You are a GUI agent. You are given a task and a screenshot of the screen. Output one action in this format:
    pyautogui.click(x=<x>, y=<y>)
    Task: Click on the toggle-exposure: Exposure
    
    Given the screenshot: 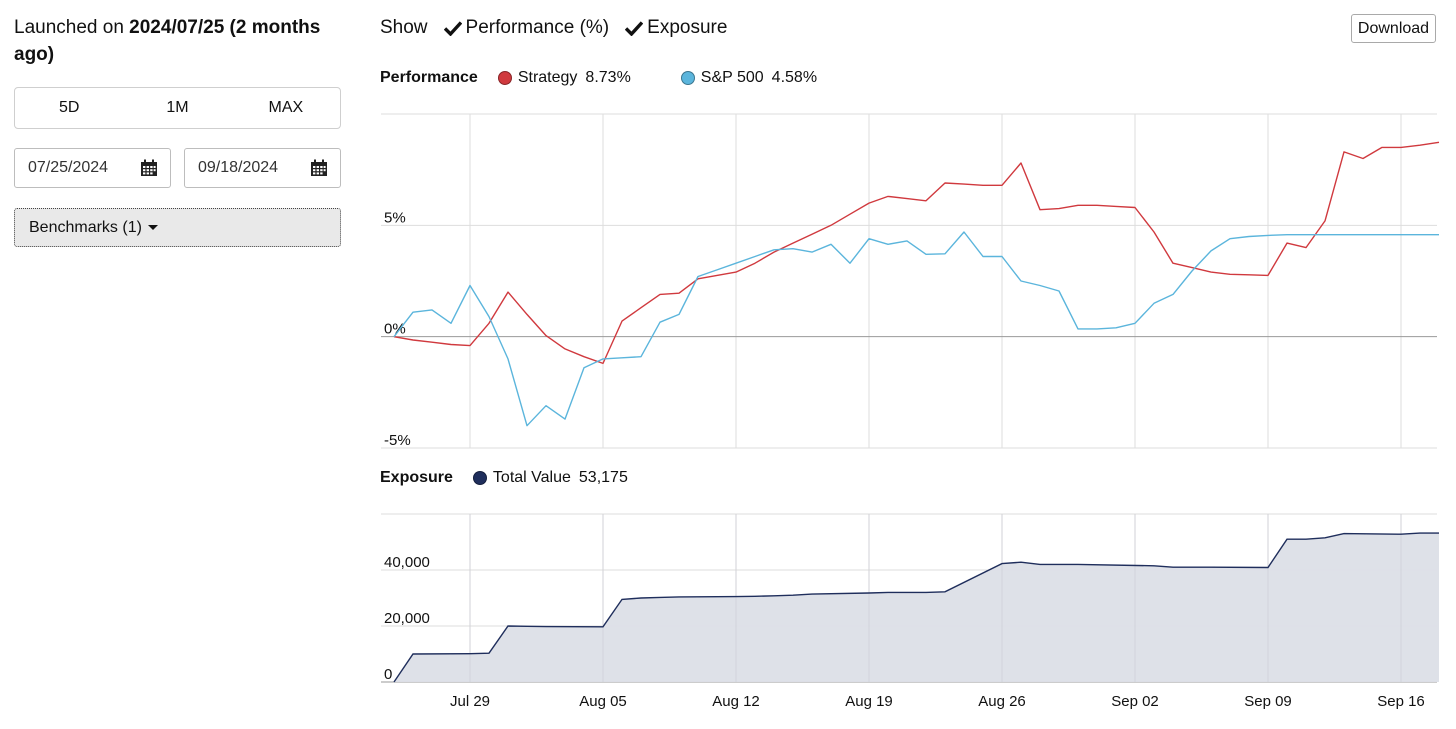 What is the action you would take?
    pyautogui.click(x=676, y=28)
    